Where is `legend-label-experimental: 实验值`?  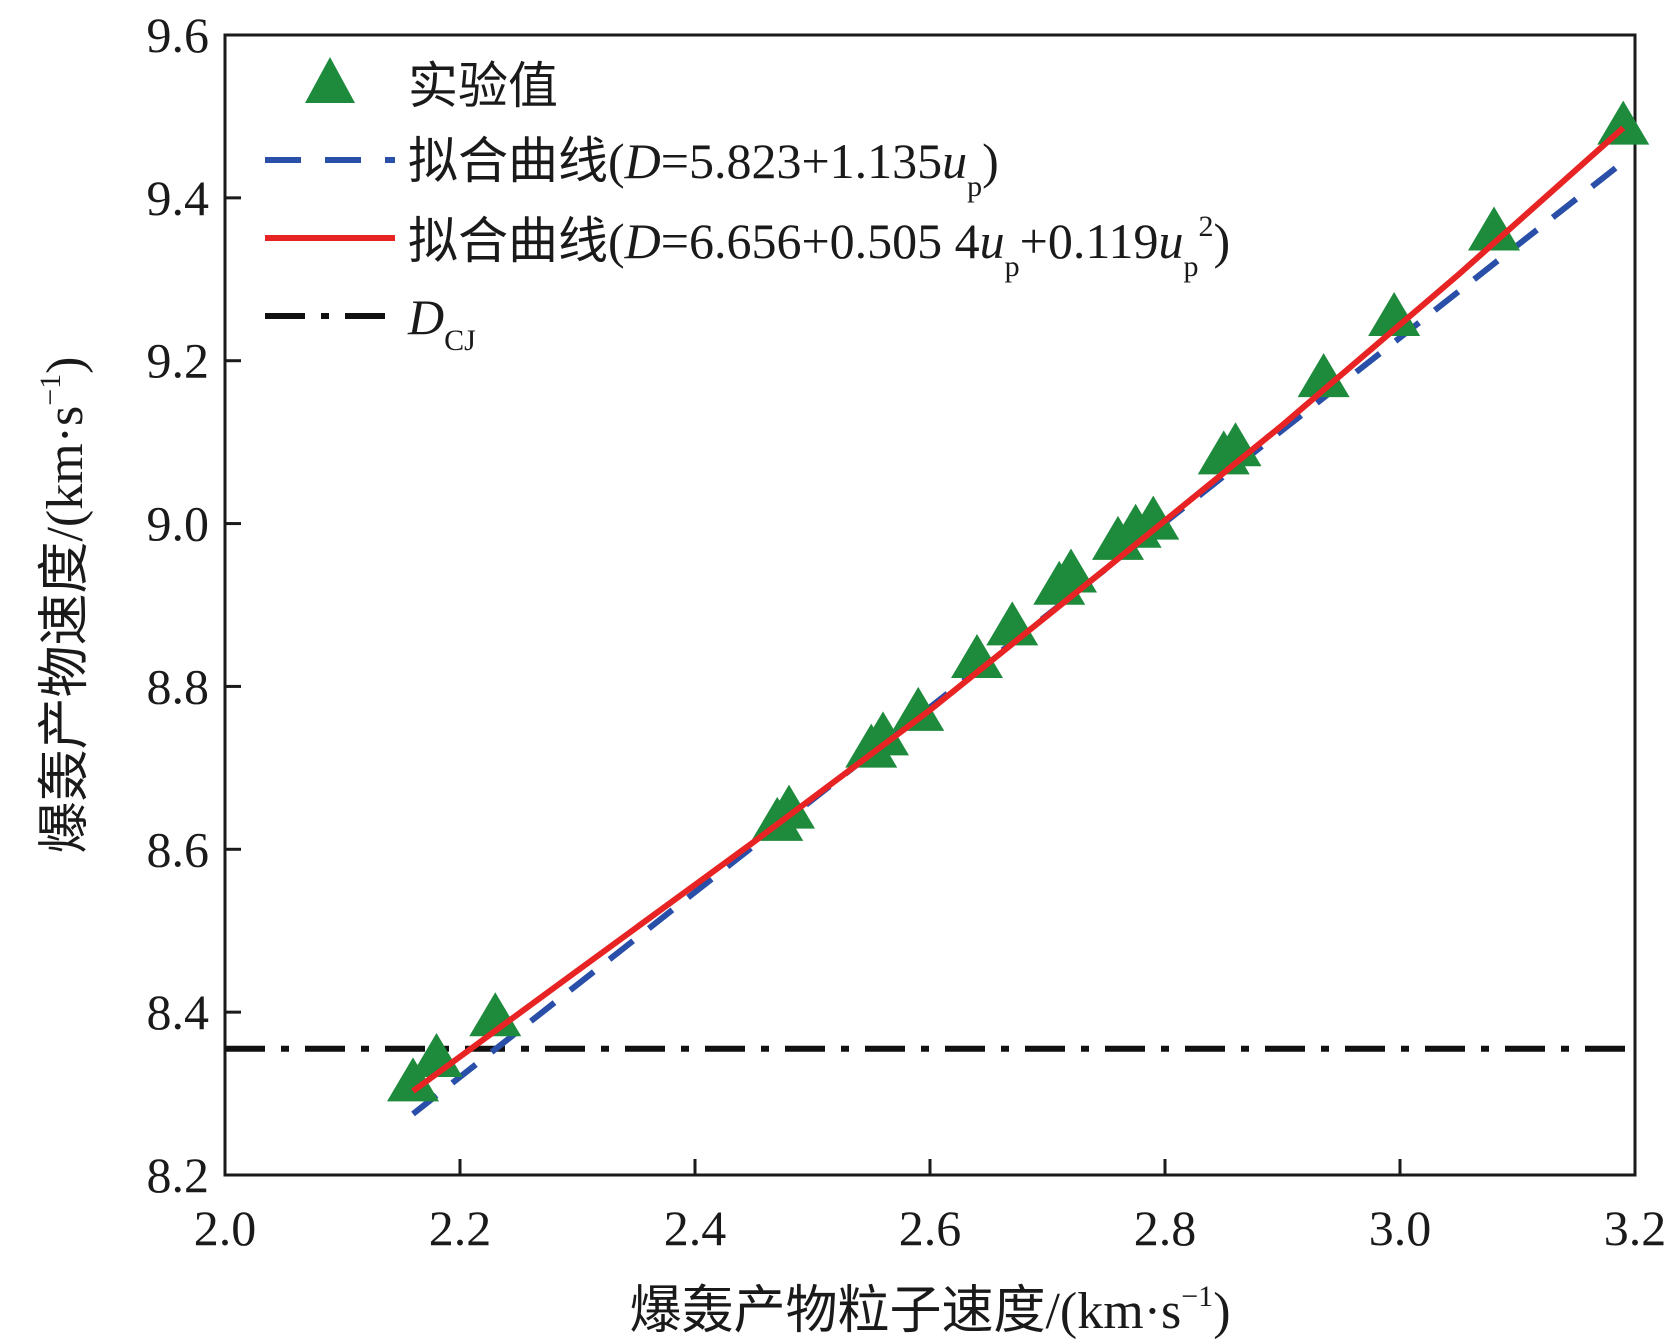 legend-label-experimental: 实验值 is located at coordinates (483, 86).